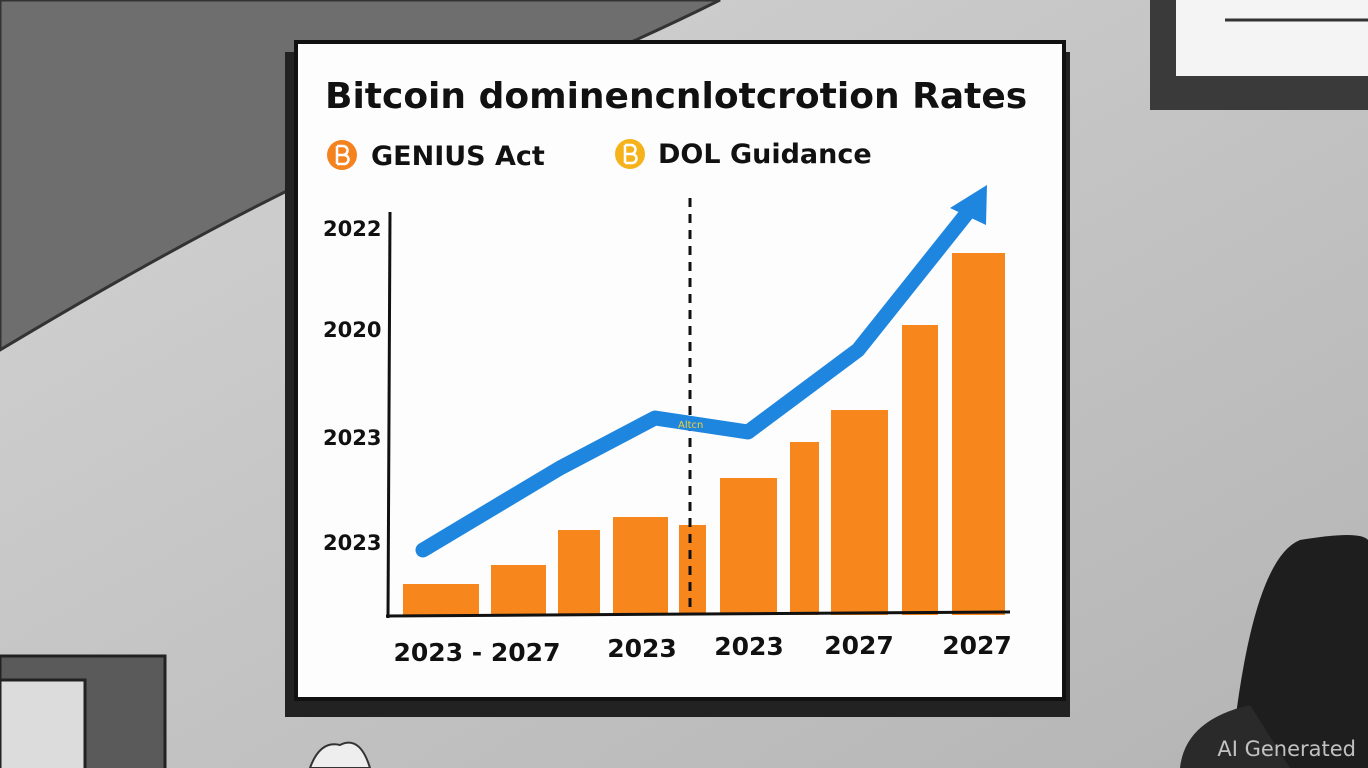 Image resolution: width=1368 pixels, height=768 pixels. Describe the element at coordinates (340, 754) in the screenshot. I see `cup` at that location.